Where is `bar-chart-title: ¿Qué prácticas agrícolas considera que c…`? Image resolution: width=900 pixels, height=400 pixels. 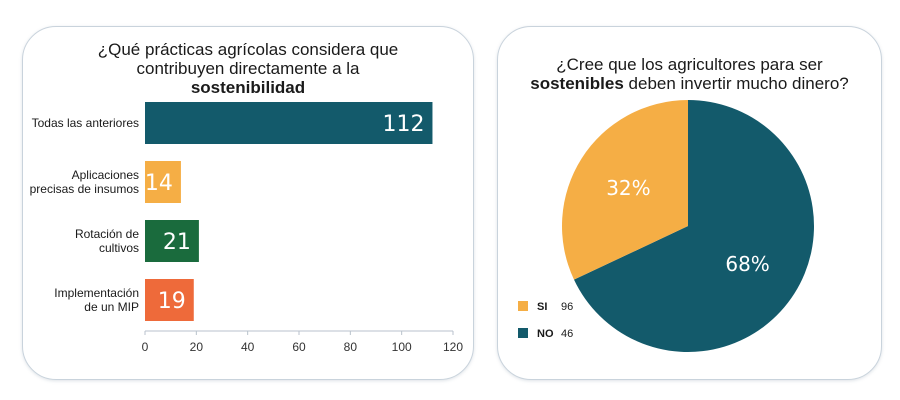
bar-chart-title: ¿Qué prácticas agrícolas considera que c… is located at coordinates (248, 68).